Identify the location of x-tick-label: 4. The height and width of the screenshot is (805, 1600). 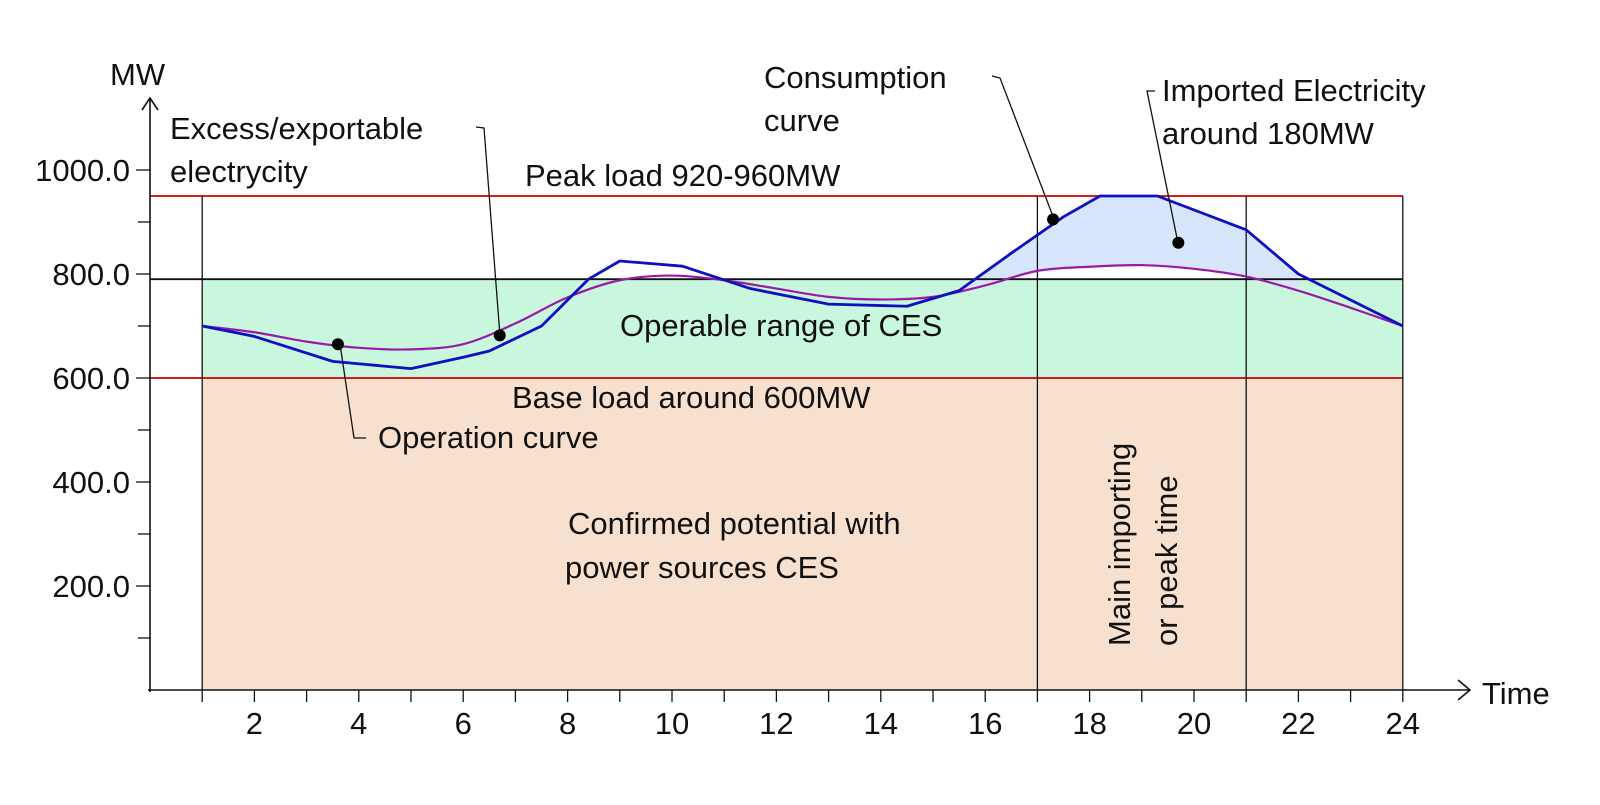
(358, 723).